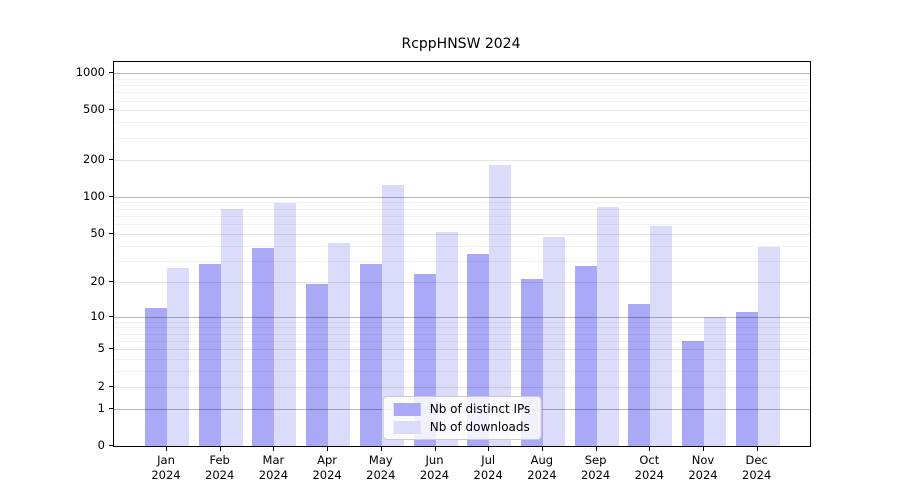  Describe the element at coordinates (220, 449) in the screenshot. I see `x-tick-feb` at that location.